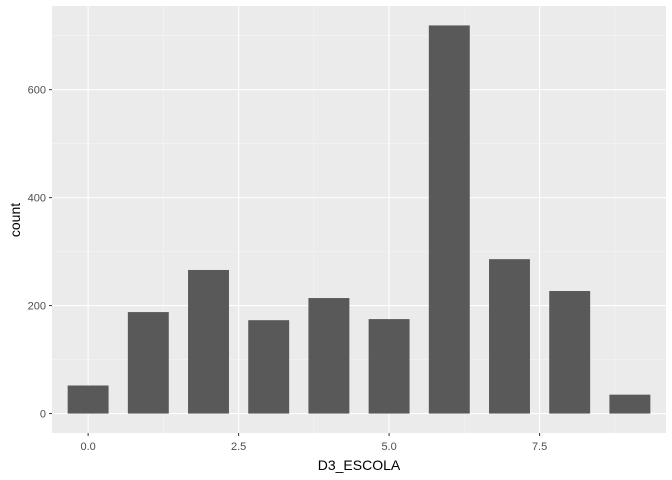 This screenshot has width=672, height=480. I want to click on x-axis-title: D3_ESCOLA, so click(359, 465).